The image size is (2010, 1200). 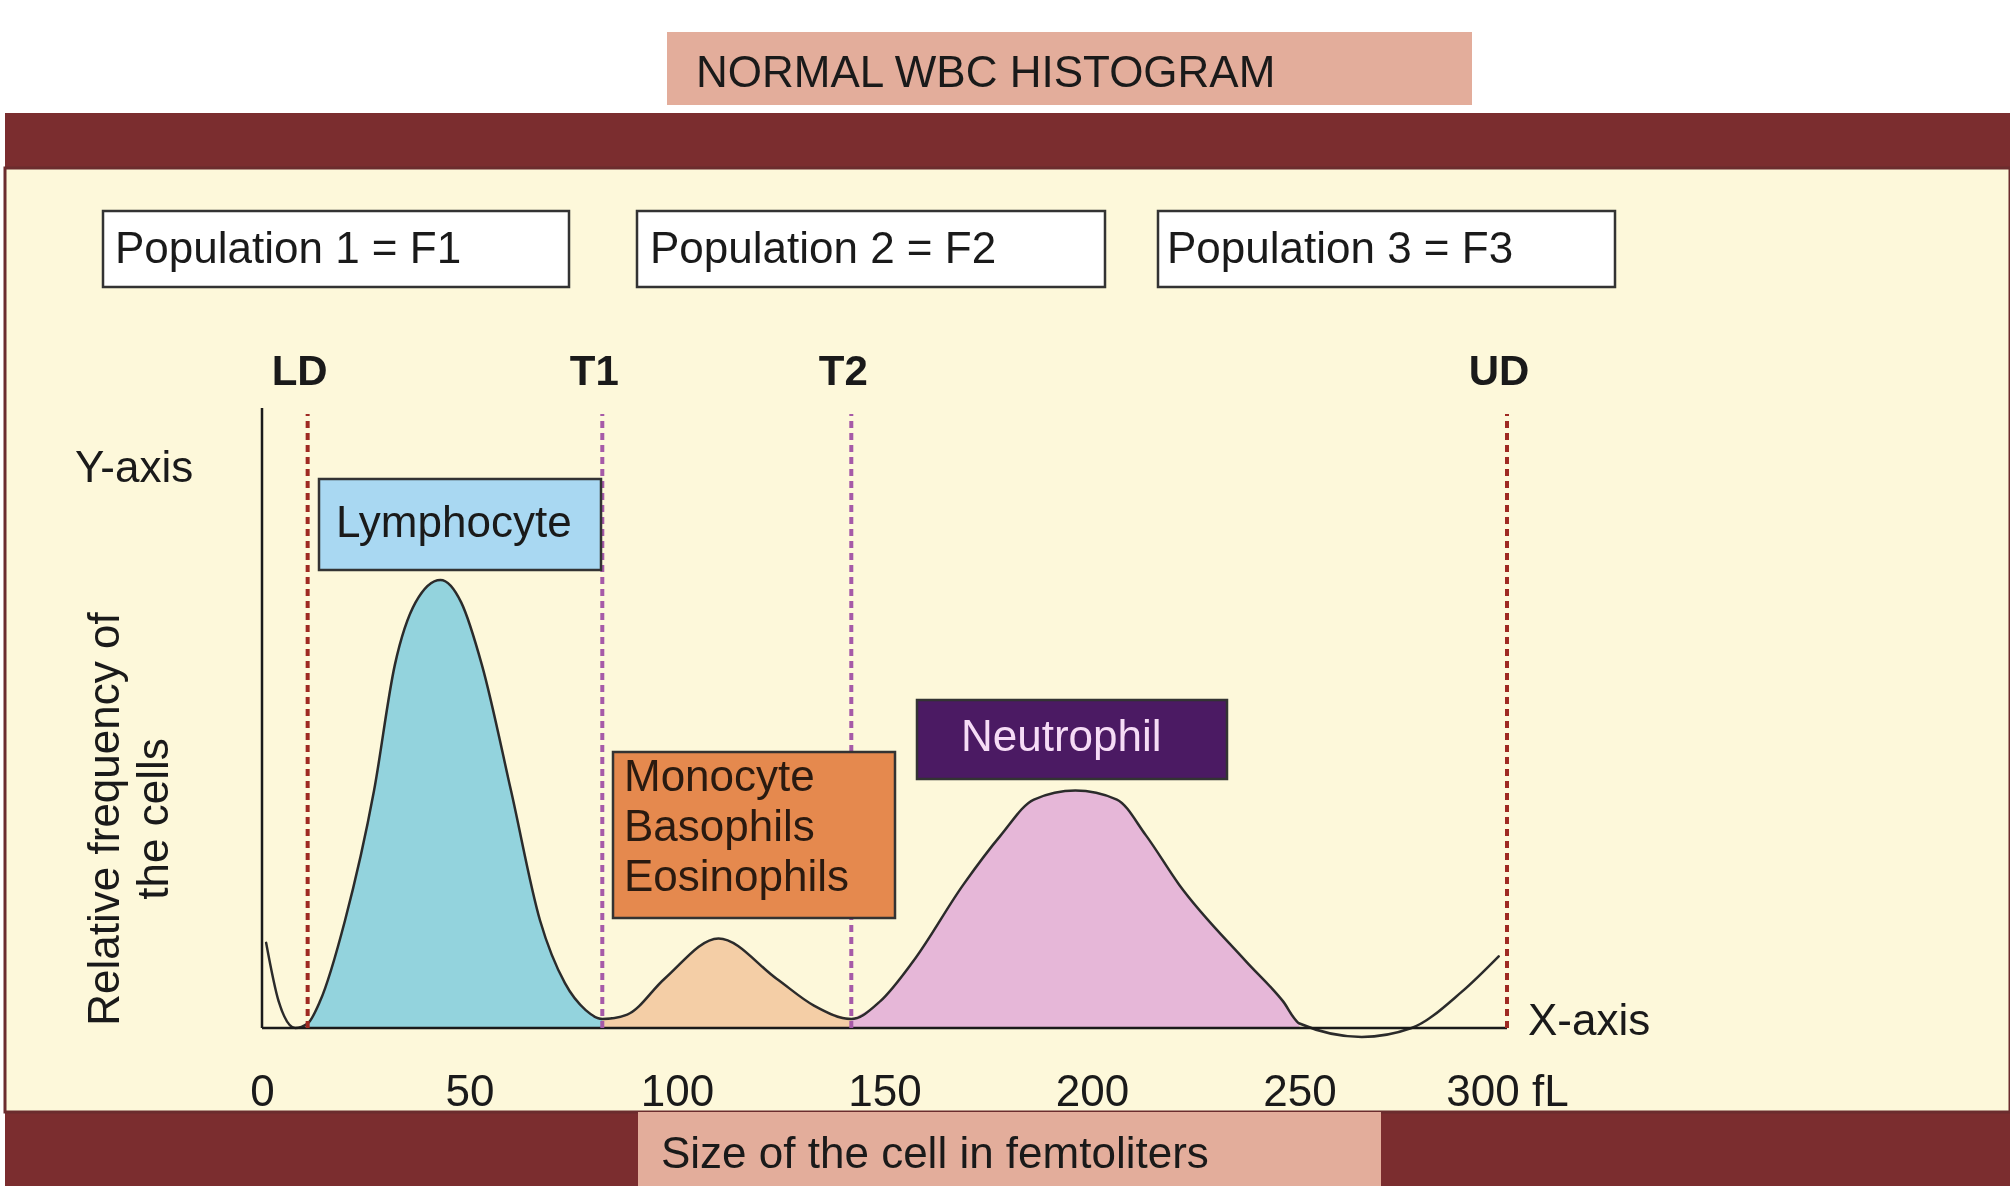 What do you see at coordinates (1061, 735) in the screenshot?
I see `annotation: Neutrophil` at bounding box center [1061, 735].